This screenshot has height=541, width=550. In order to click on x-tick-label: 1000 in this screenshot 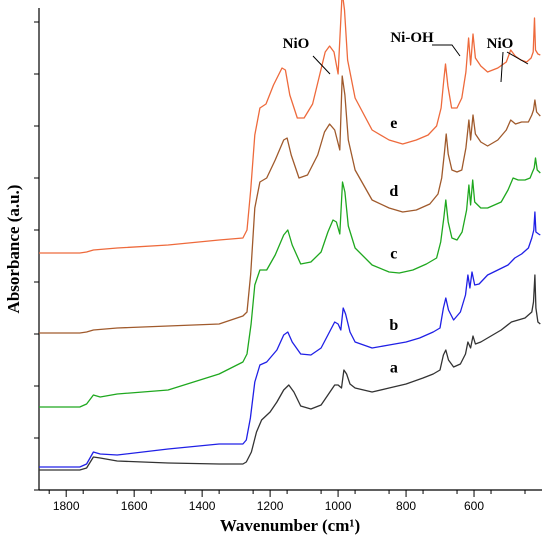, I will do `click(338, 506)`.